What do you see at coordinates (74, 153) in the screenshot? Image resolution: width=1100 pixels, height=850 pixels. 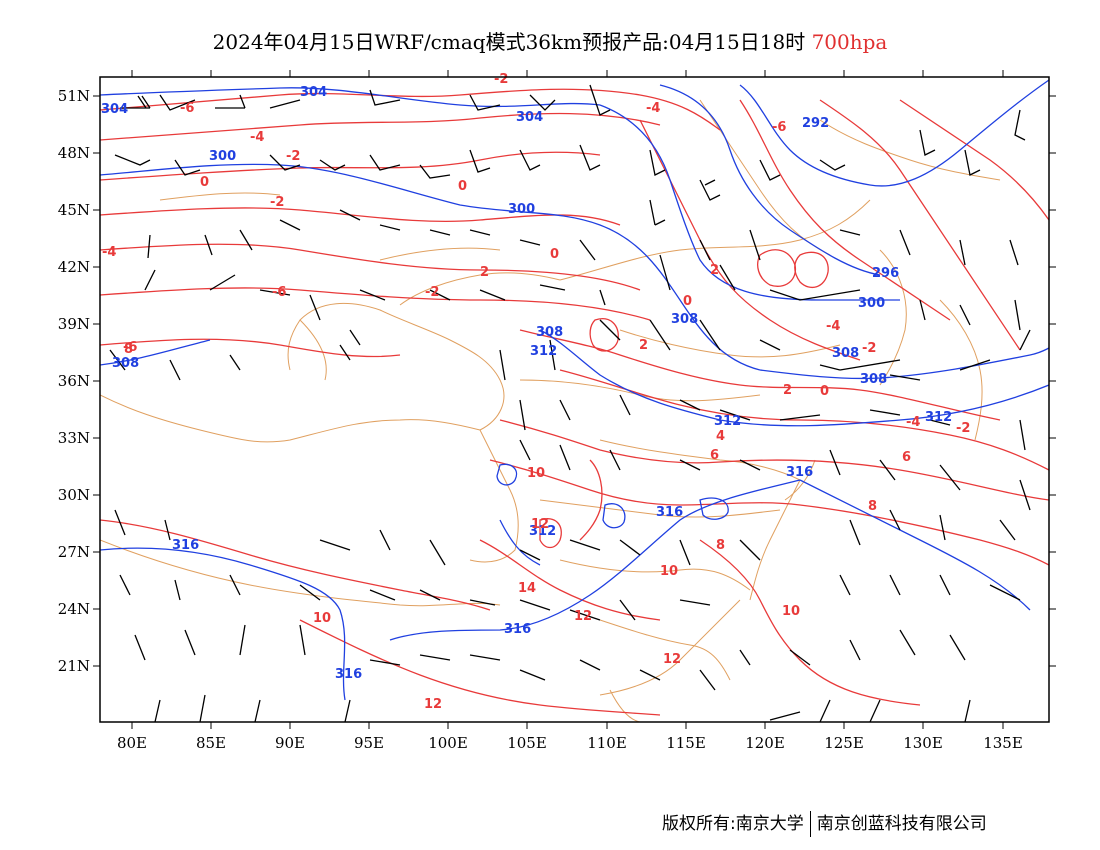 I see `lat-label: 48N` at bounding box center [74, 153].